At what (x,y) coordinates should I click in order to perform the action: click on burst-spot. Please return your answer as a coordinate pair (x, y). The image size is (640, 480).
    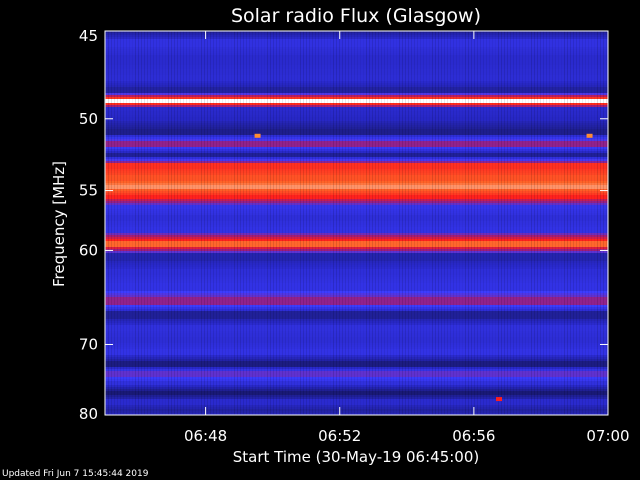
    Looking at the image, I should click on (257, 135).